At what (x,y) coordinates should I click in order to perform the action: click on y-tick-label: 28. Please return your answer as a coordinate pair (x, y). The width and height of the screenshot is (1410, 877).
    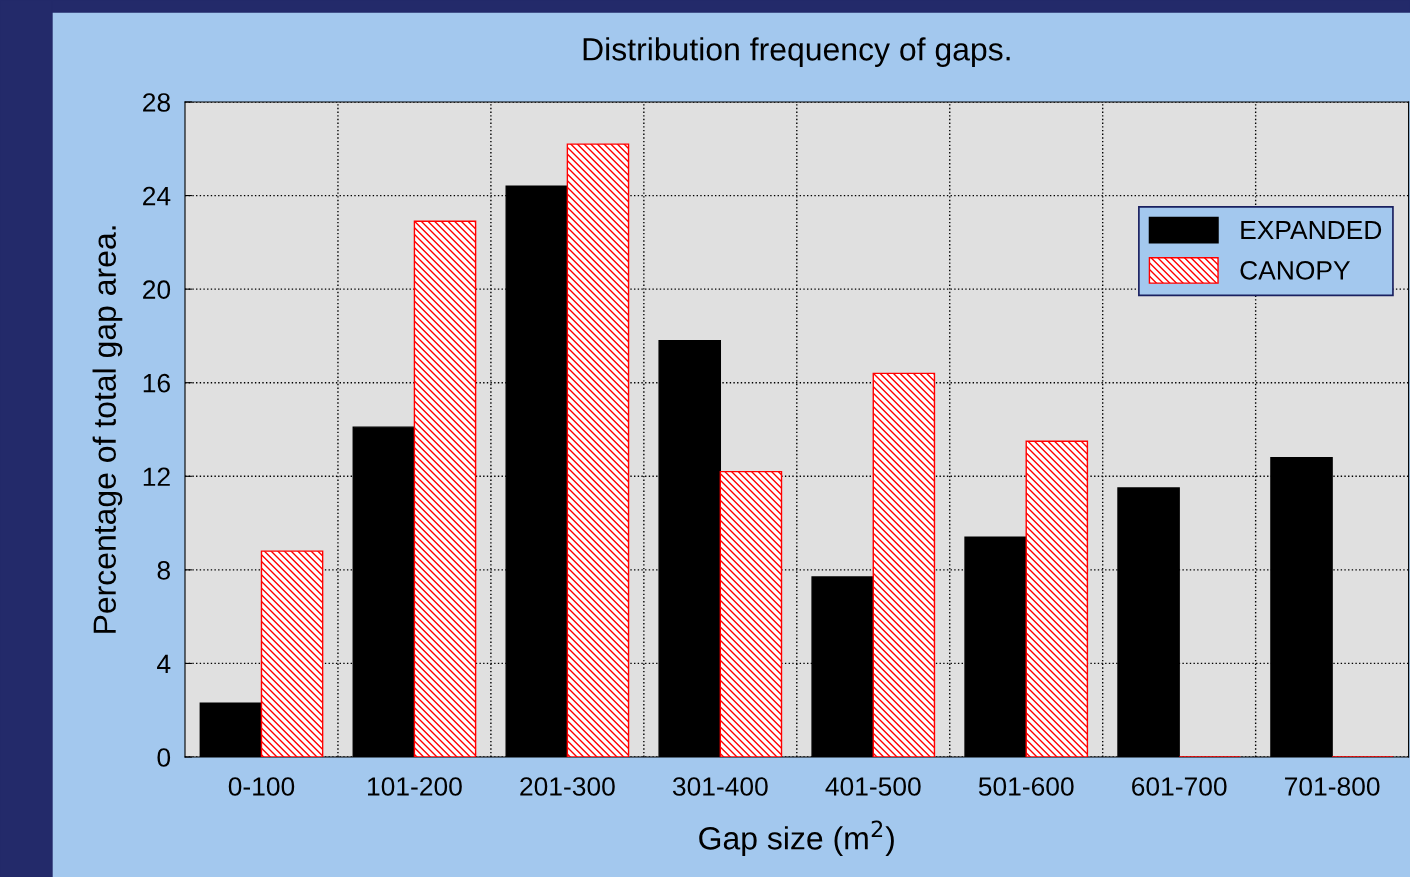
    Looking at the image, I should click on (156, 102).